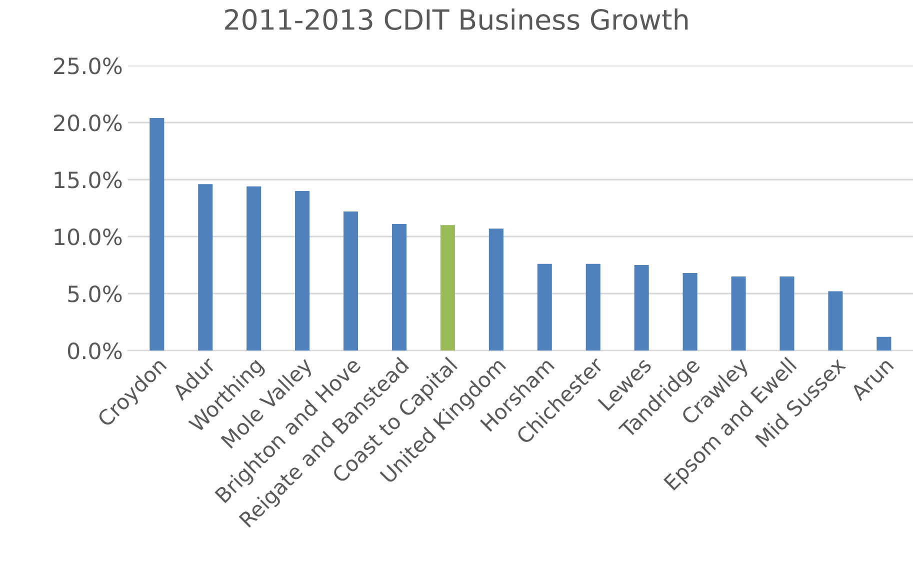  What do you see at coordinates (88, 180) in the screenshot?
I see `y-tick-label: 15.0%` at bounding box center [88, 180].